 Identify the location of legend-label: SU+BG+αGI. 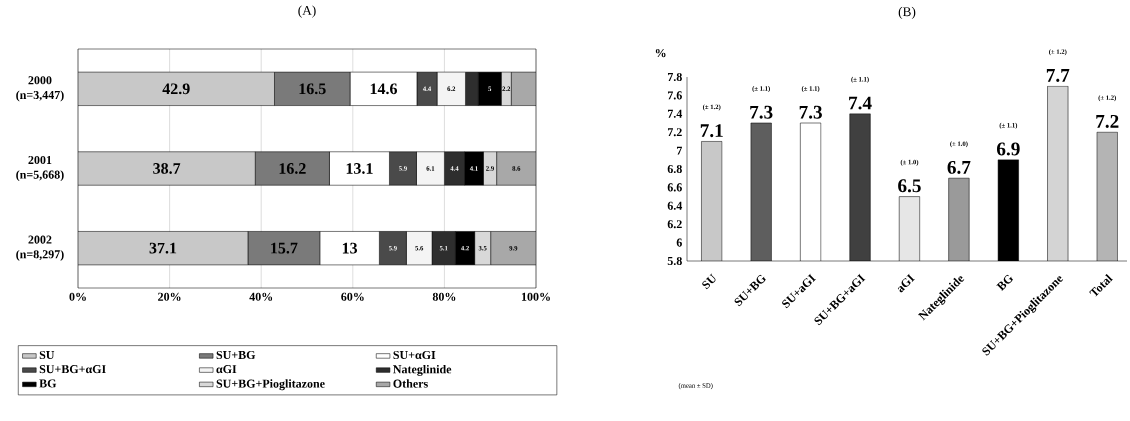
(72, 369).